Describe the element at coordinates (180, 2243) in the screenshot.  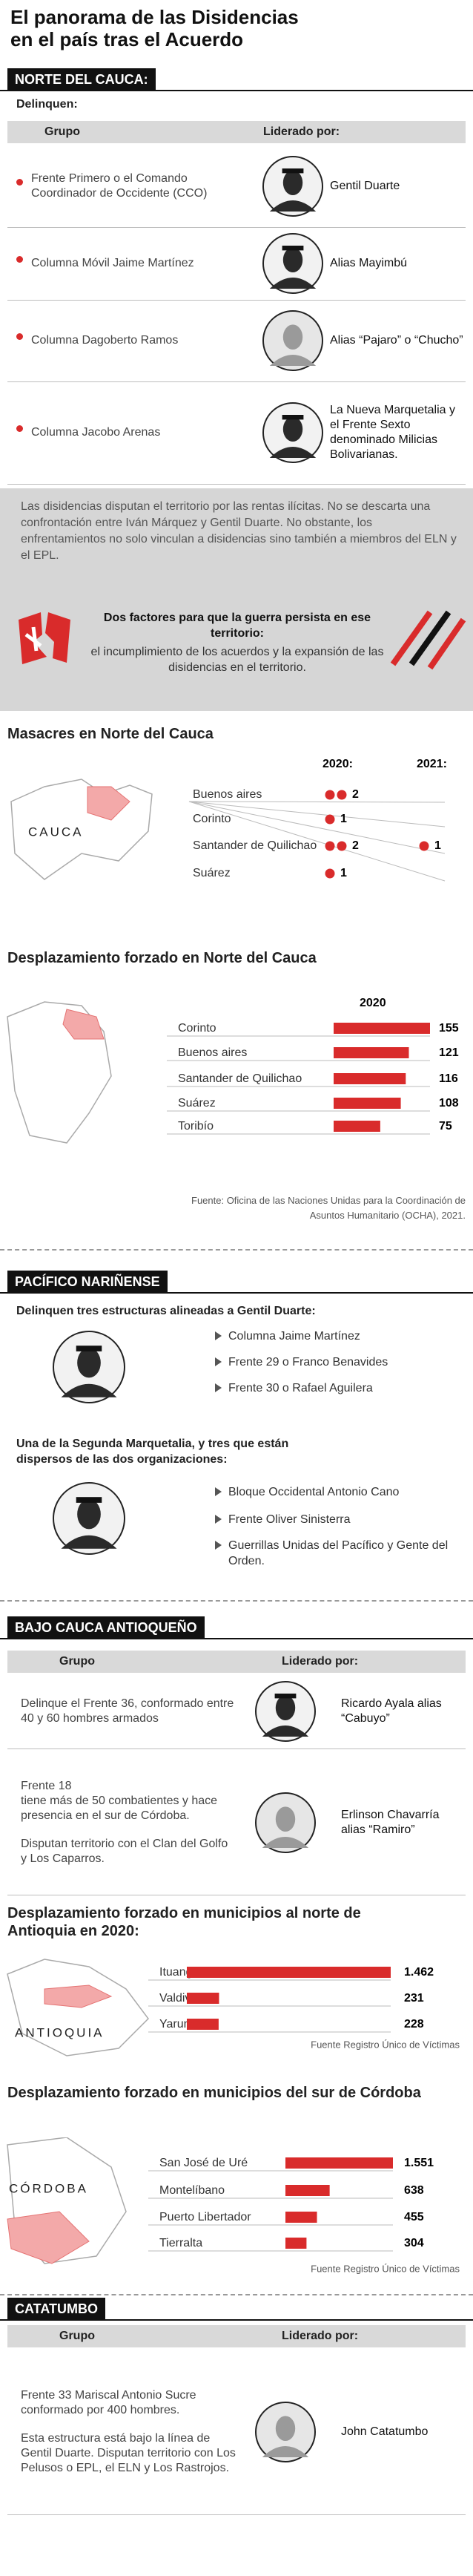
I see `category-label: Tierralta` at that location.